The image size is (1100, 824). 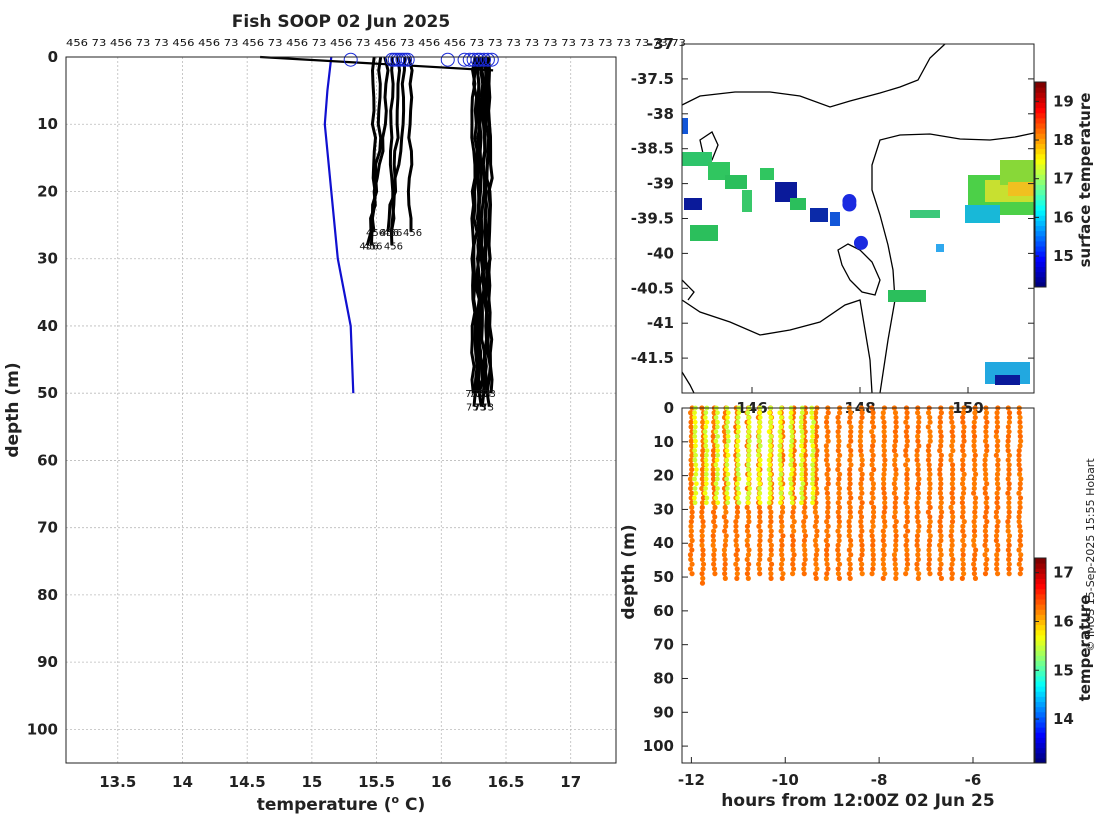 I want to click on probe-end-label: 456, so click(x=375, y=233).